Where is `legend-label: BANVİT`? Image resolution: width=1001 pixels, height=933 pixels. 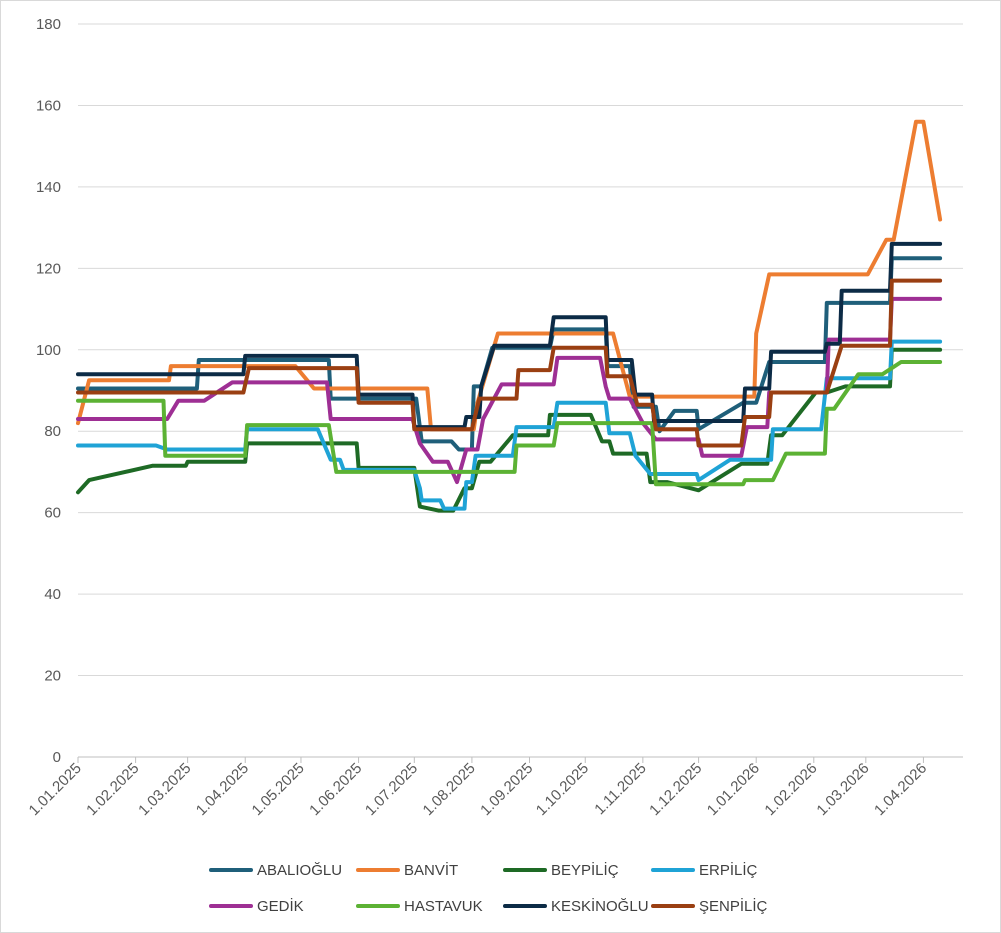
legend-label: BANVİT is located at coordinates (431, 870).